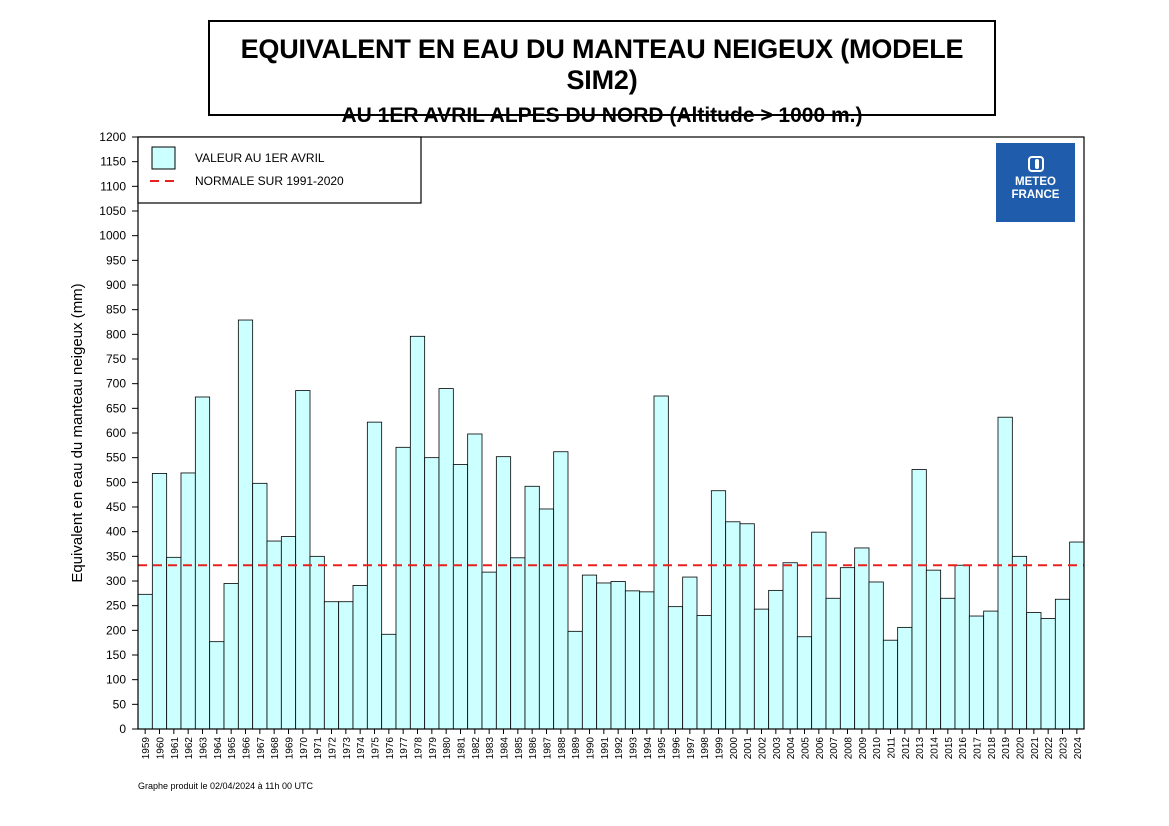 The width and height of the screenshot is (1169, 826). Describe the element at coordinates (116, 581) in the screenshot. I see `y-tick-label: 300` at that location.